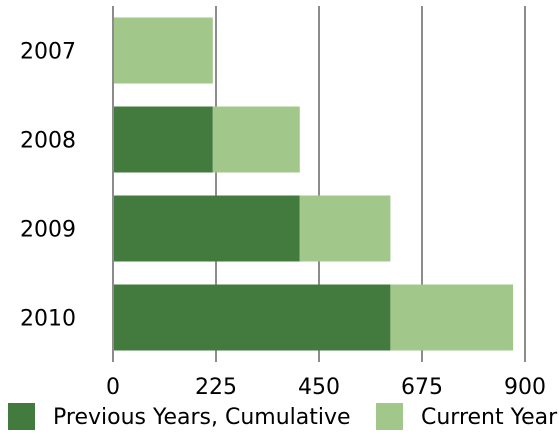  I want to click on x-tick-label-450: 450, so click(319, 387).